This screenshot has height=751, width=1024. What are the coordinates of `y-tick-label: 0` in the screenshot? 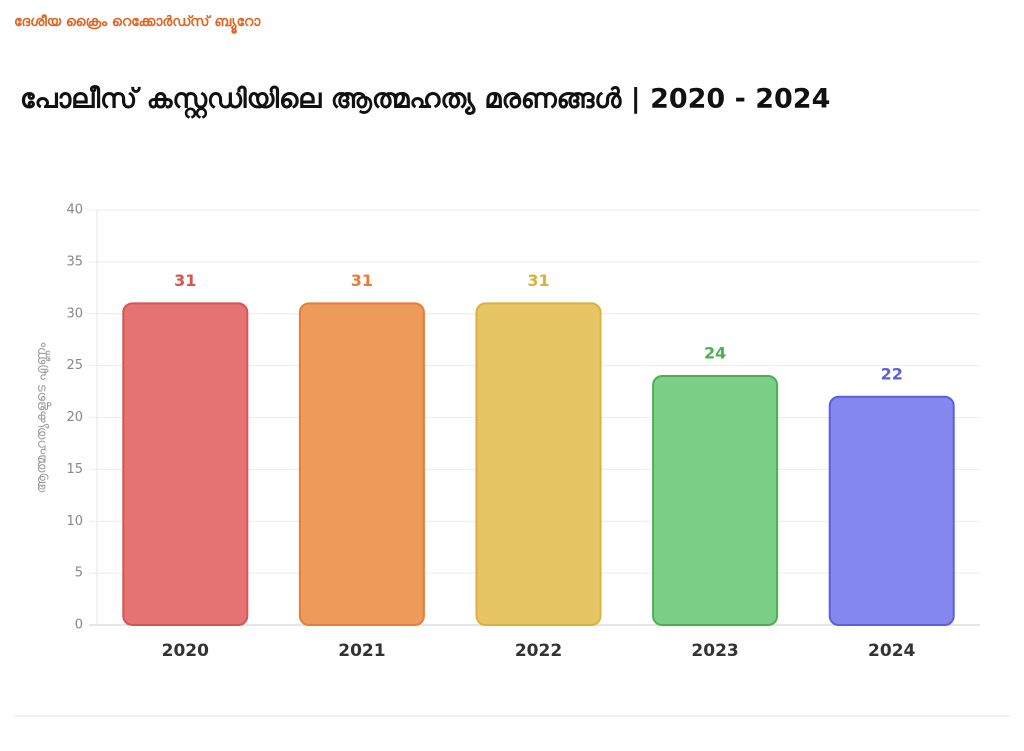 It's located at (79, 625).